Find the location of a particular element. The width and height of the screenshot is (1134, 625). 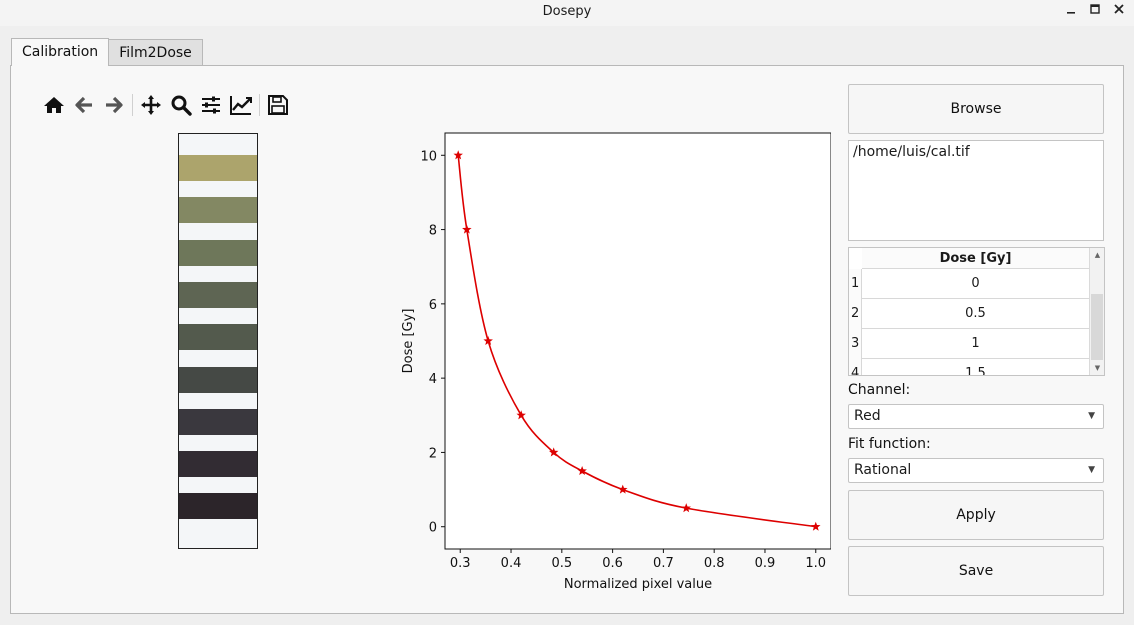

x-tick-label: 0.4 is located at coordinates (511, 563).